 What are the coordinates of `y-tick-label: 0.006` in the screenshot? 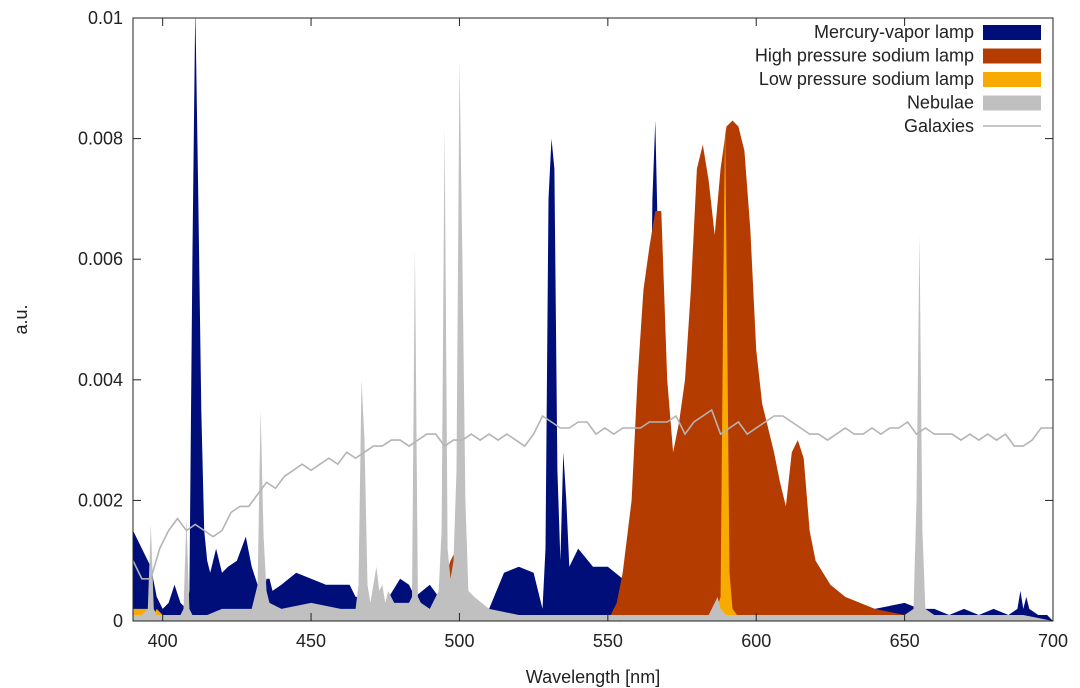 It's located at (100, 259).